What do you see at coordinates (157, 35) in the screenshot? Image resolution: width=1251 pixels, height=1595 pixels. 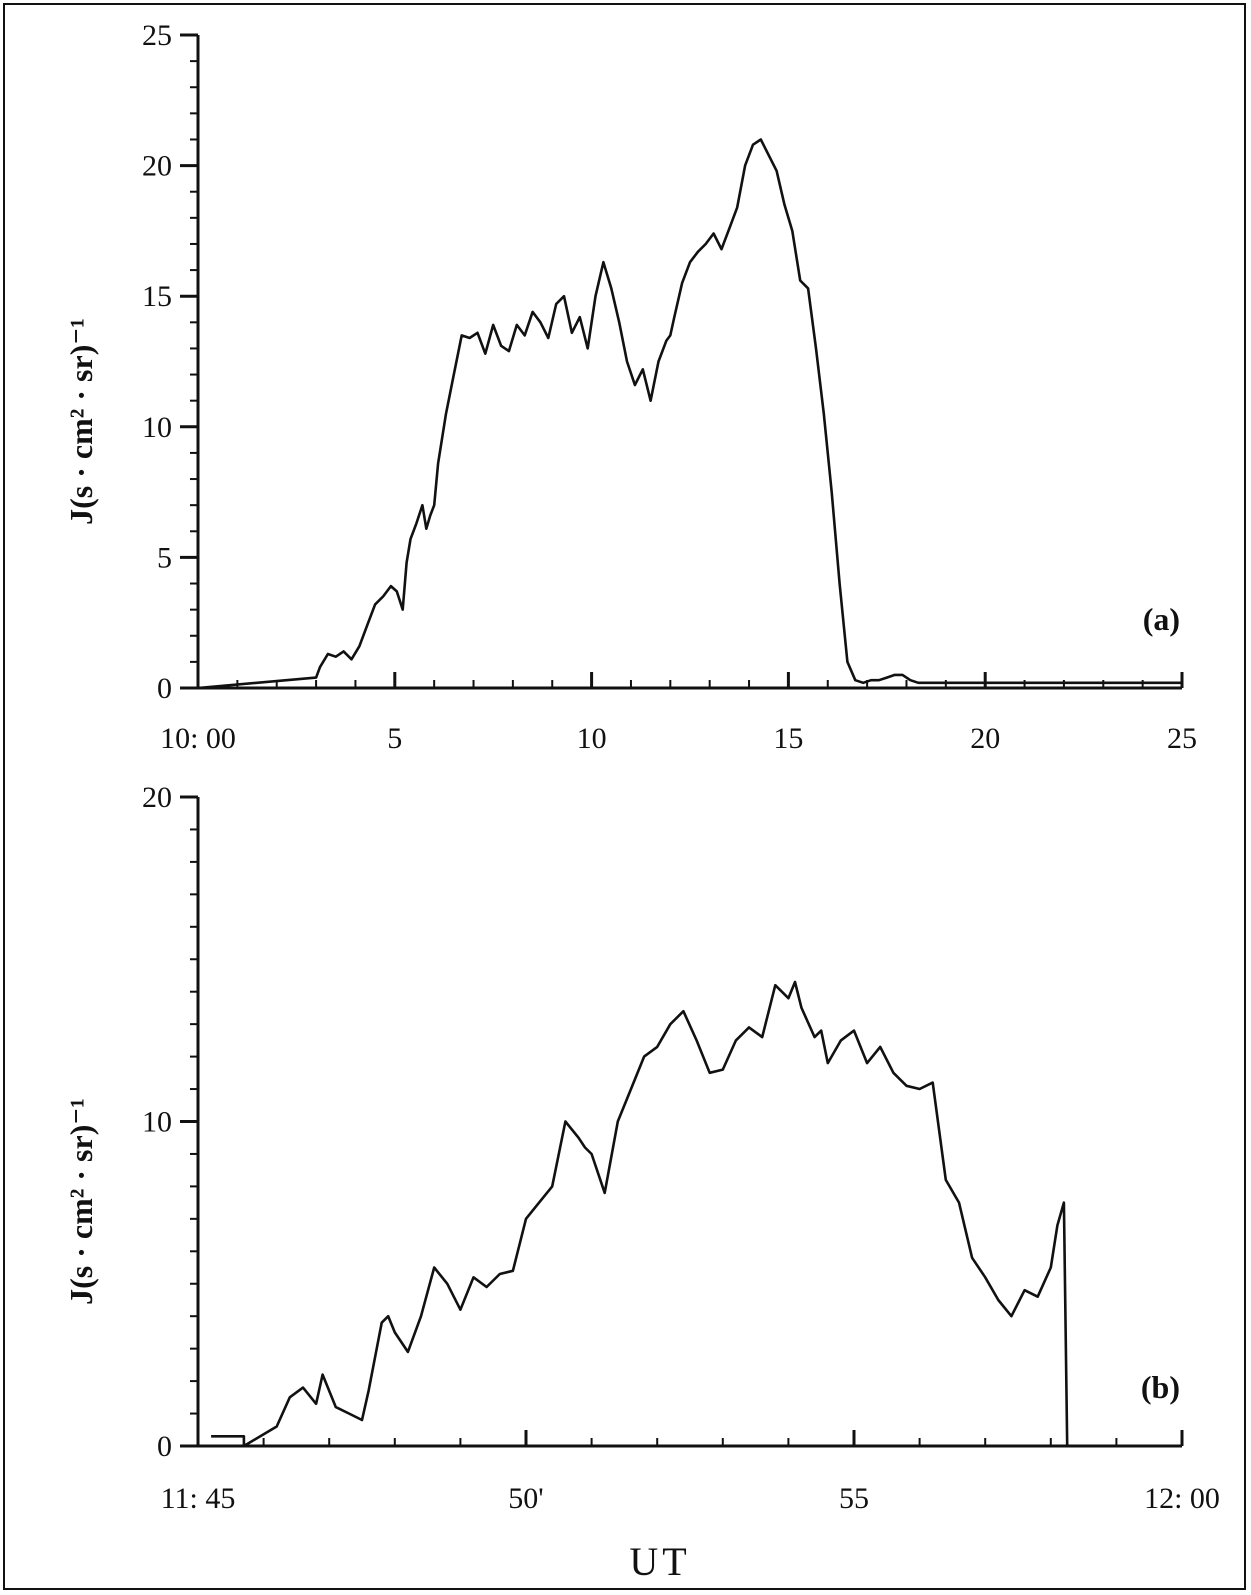 I see `y-tick-label: 25` at bounding box center [157, 35].